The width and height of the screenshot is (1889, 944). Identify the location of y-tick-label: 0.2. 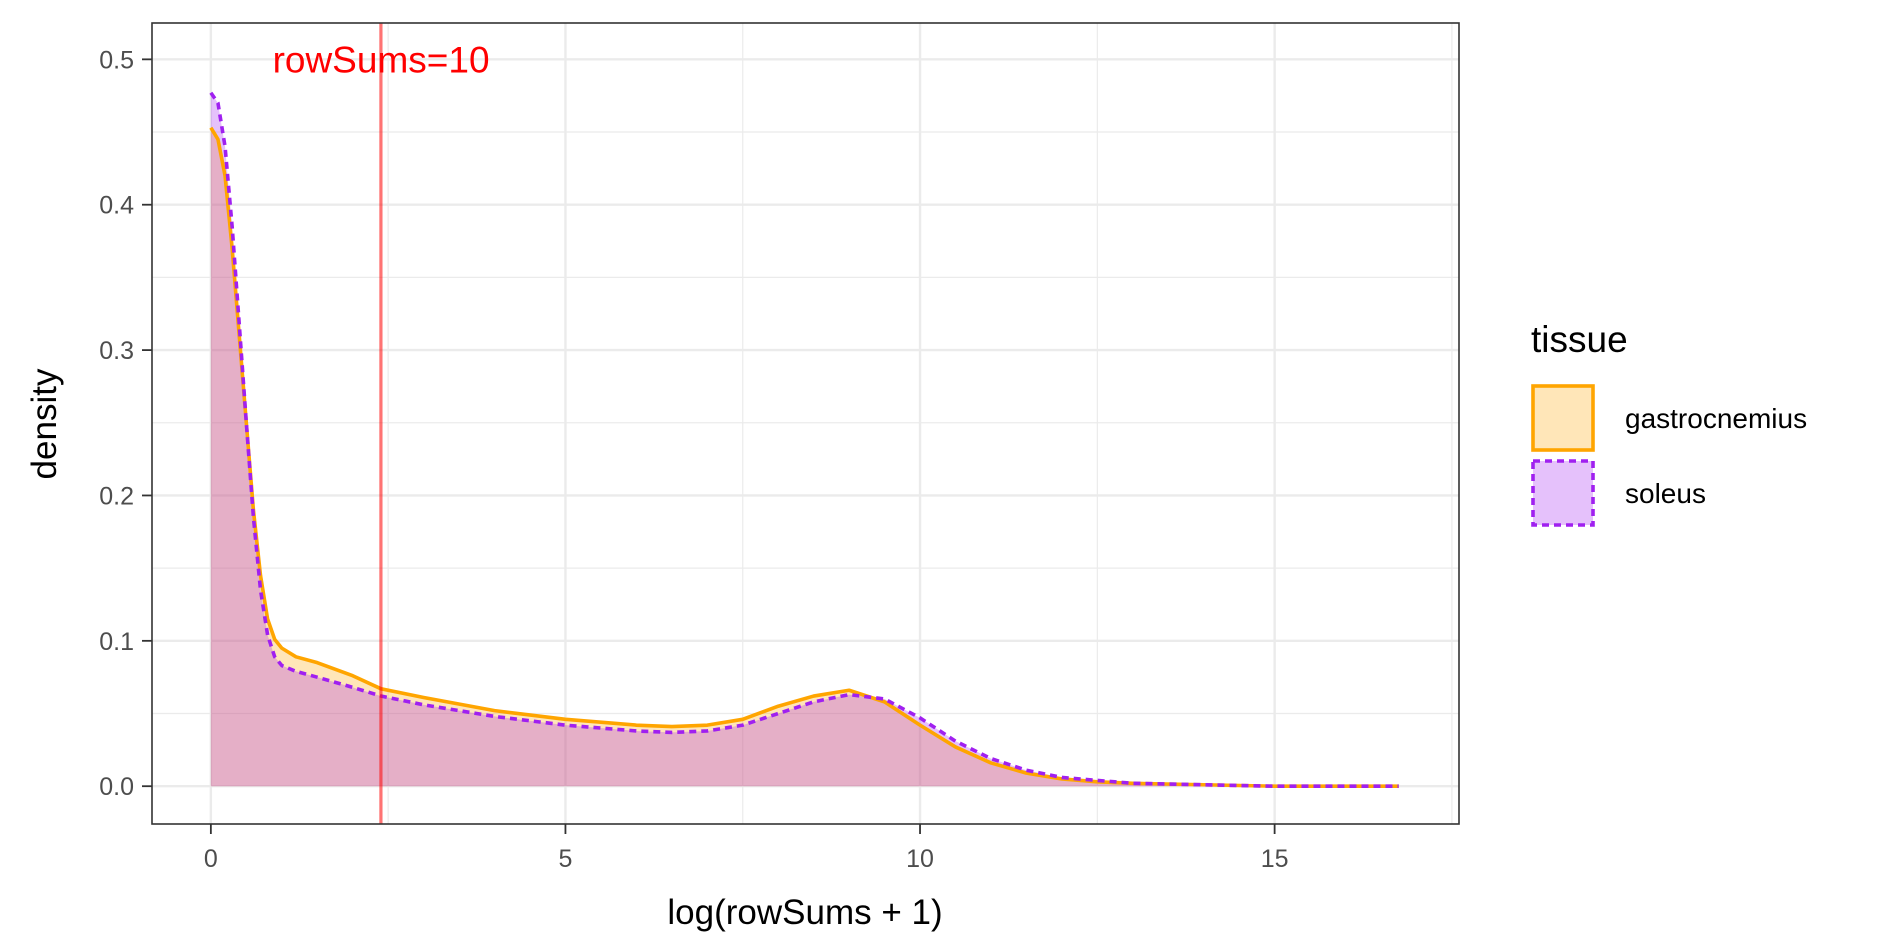
(116, 496).